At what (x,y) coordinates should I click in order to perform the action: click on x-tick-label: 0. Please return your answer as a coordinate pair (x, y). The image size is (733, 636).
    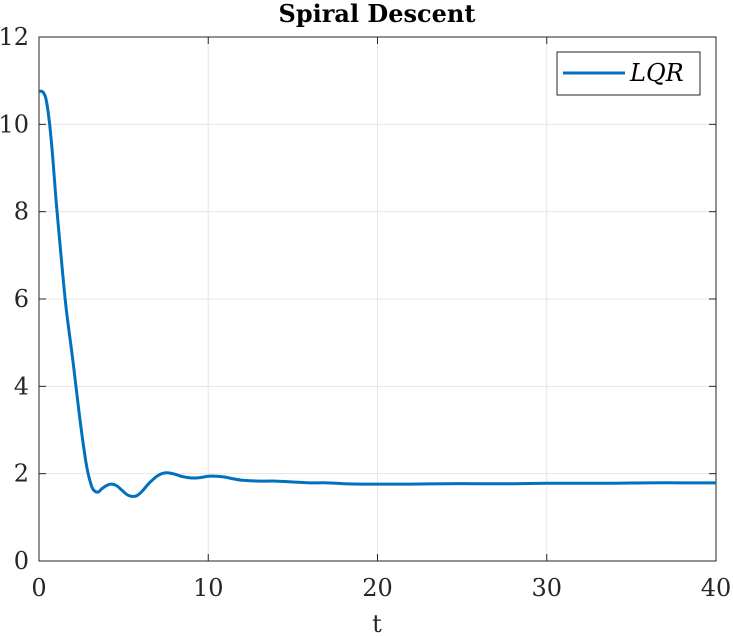
    Looking at the image, I should click on (38, 588).